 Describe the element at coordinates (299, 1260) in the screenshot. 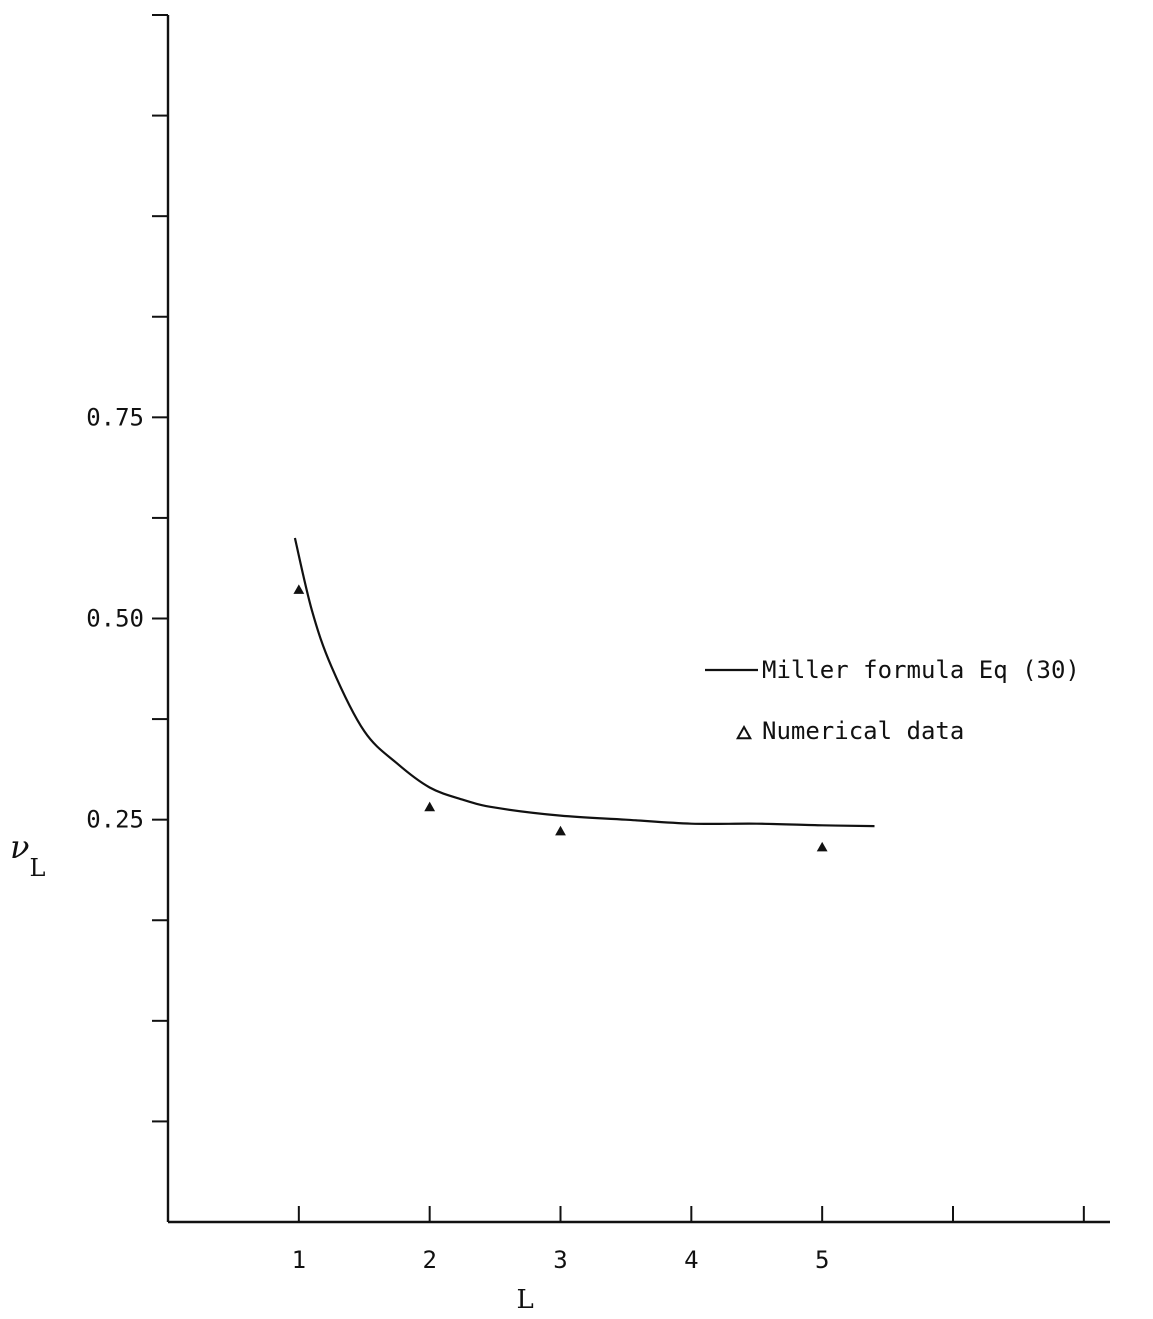

I see `x-tick-label: 1` at that location.